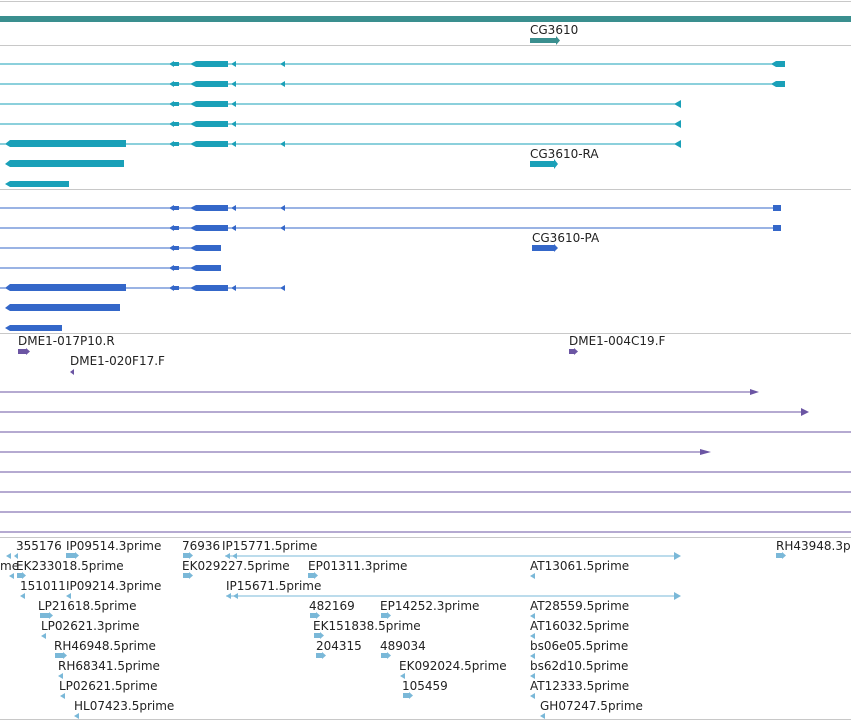 The height and width of the screenshot is (721, 851). I want to click on est-label: IP15671.5prime, so click(274, 586).